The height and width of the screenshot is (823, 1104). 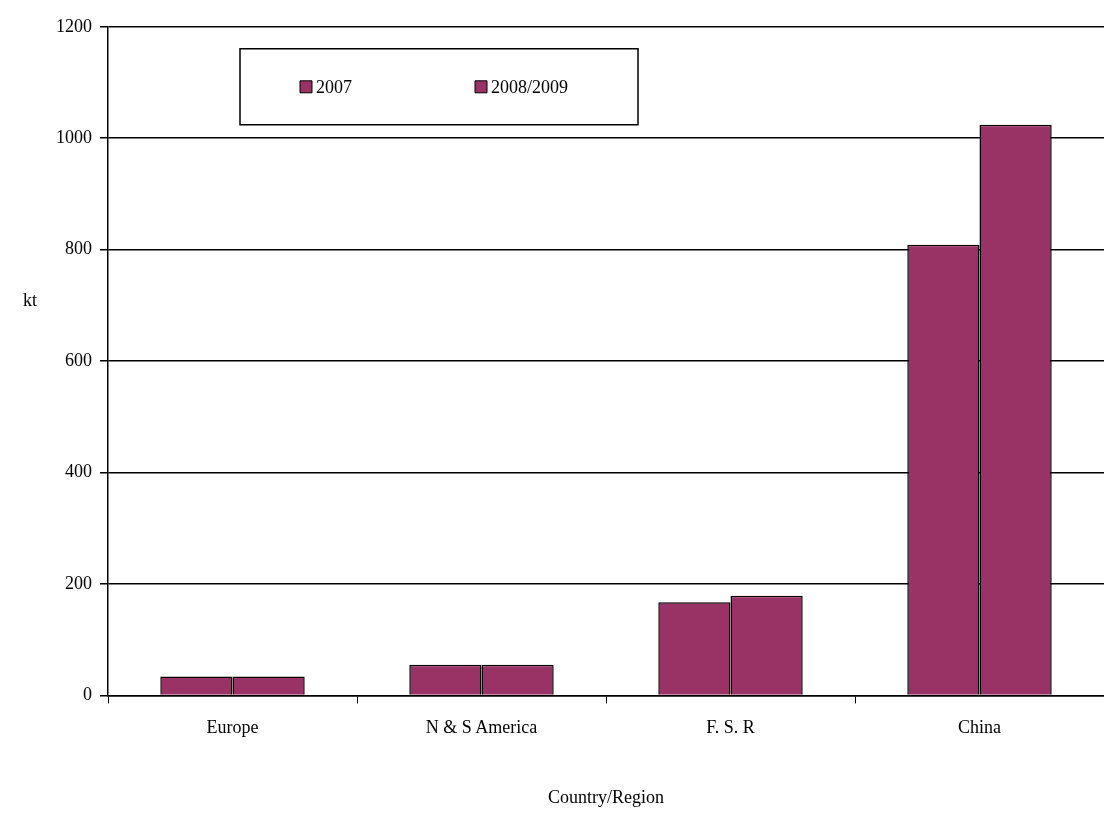 I want to click on x-tick-label: China, so click(x=980, y=726).